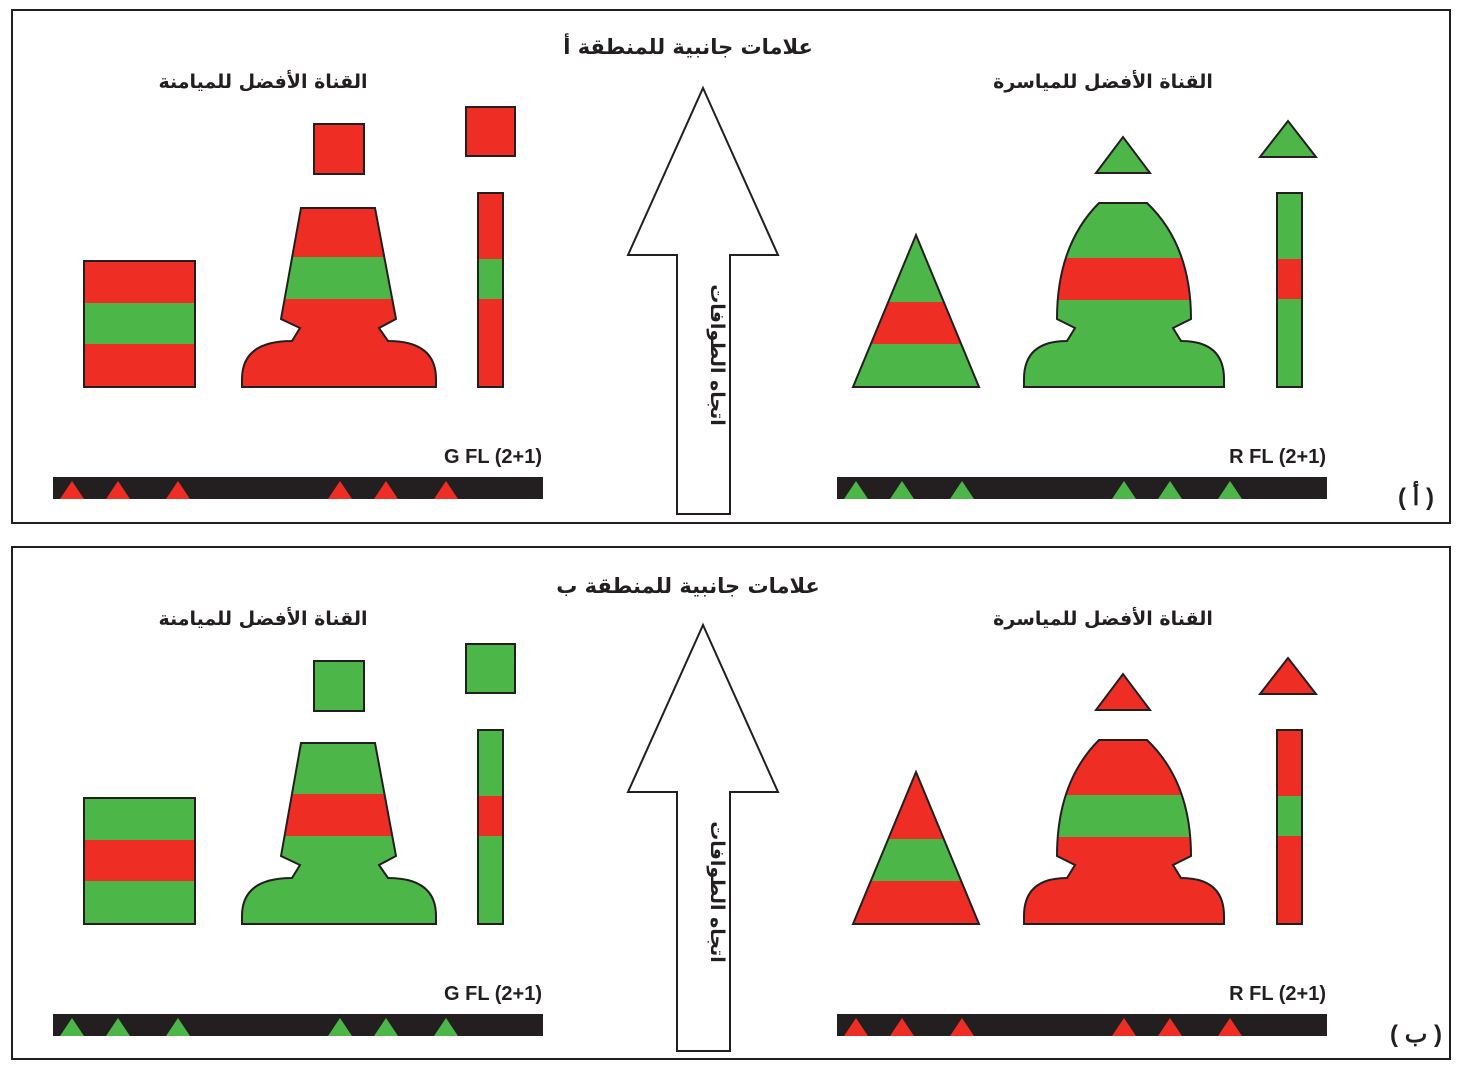 Image resolution: width=1464 pixels, height=1070 pixels. Describe the element at coordinates (688, 45) in the screenshot. I see `panel-title: علامات جانبية للمنطقة أ` at that location.